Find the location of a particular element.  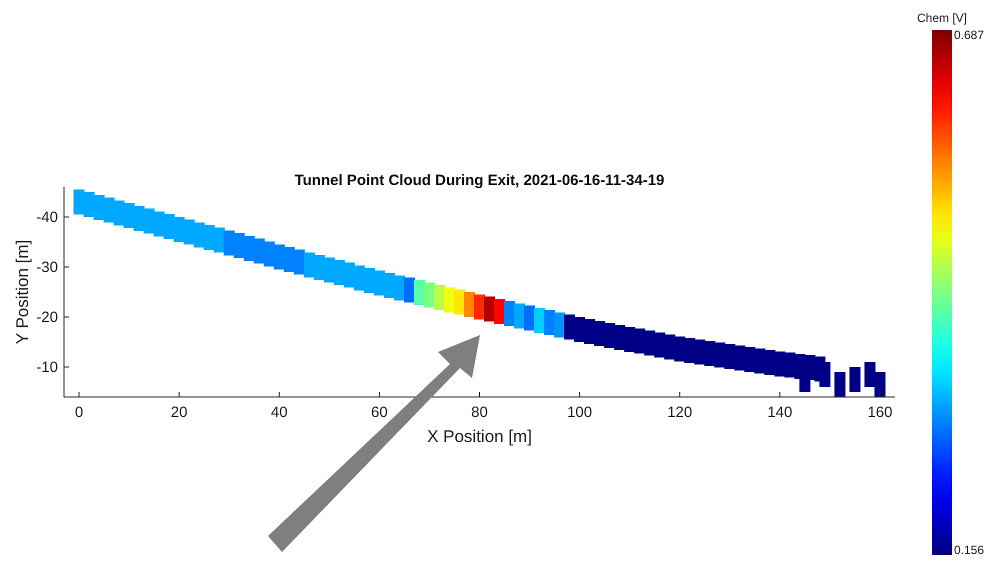

x-tick-label: 80 is located at coordinates (479, 412).